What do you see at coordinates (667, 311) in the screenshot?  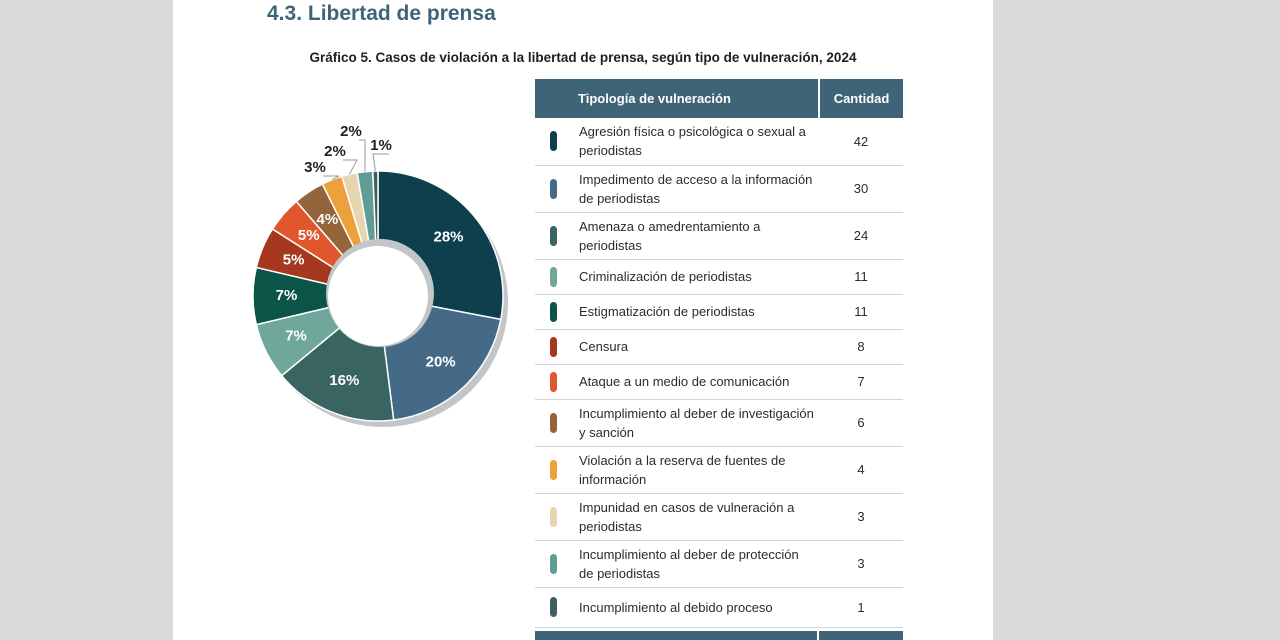 I see `legend-label: Estigmatización de periodistas` at bounding box center [667, 311].